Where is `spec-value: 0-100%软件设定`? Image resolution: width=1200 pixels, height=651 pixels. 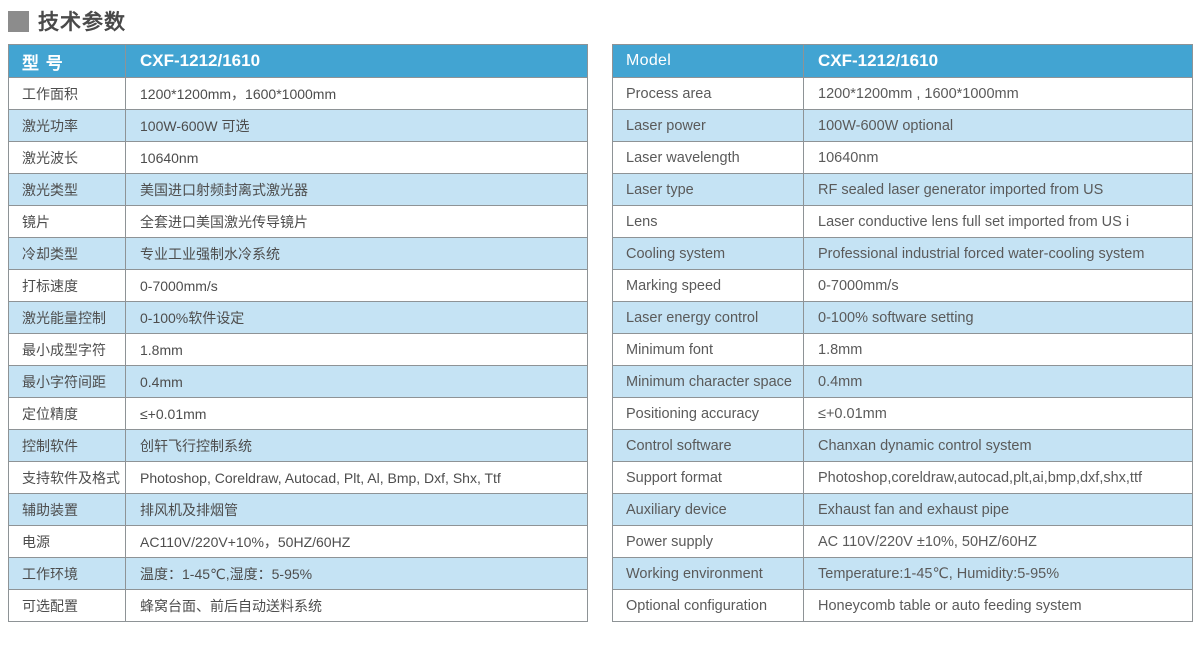 spec-value: 0-100%软件设定 is located at coordinates (356, 317).